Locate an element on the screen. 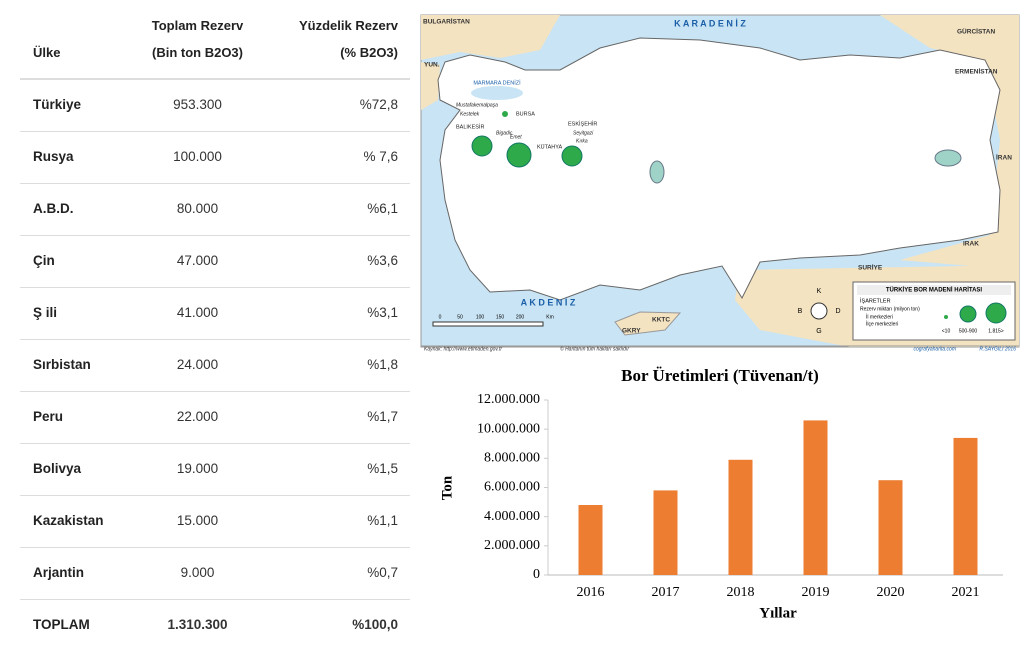  map-label: K A R A D E N İ Z is located at coordinates (710, 23).